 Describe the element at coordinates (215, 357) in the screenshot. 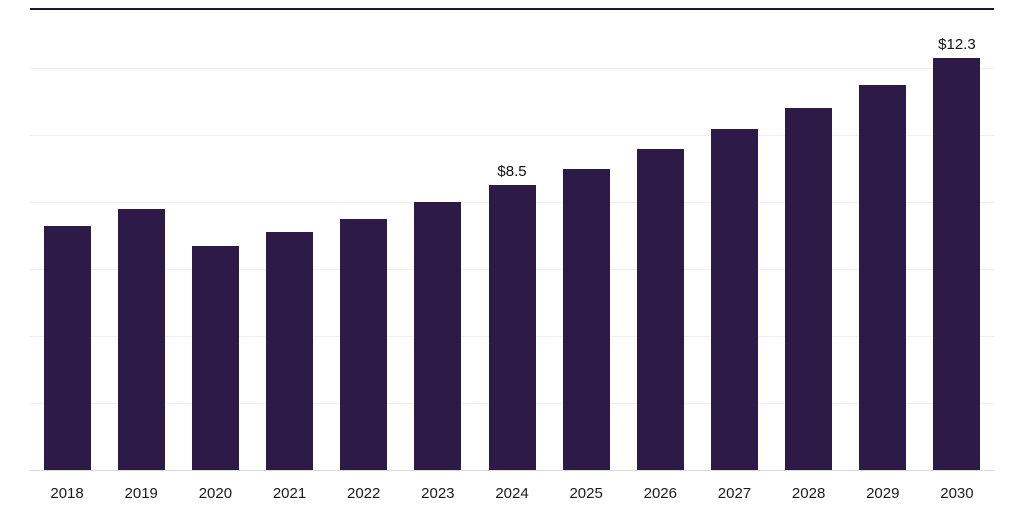

I see `bar-2020` at that location.